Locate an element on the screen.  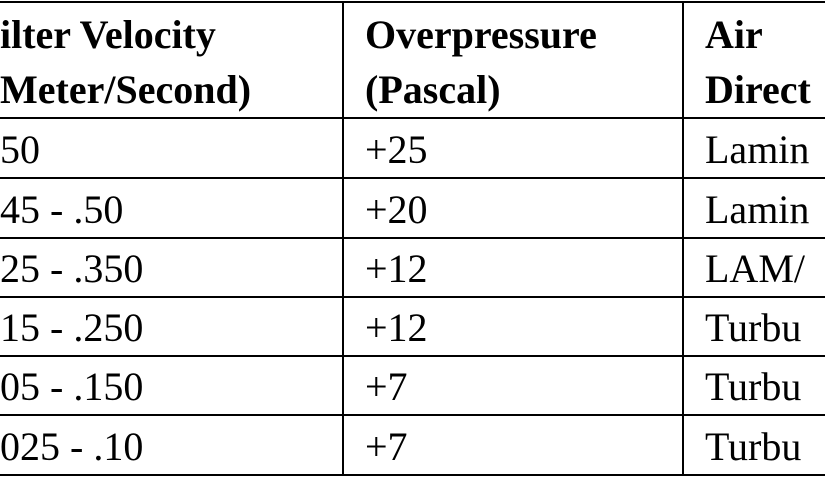
cell-text: 025 - .10 is located at coordinates (71, 446).